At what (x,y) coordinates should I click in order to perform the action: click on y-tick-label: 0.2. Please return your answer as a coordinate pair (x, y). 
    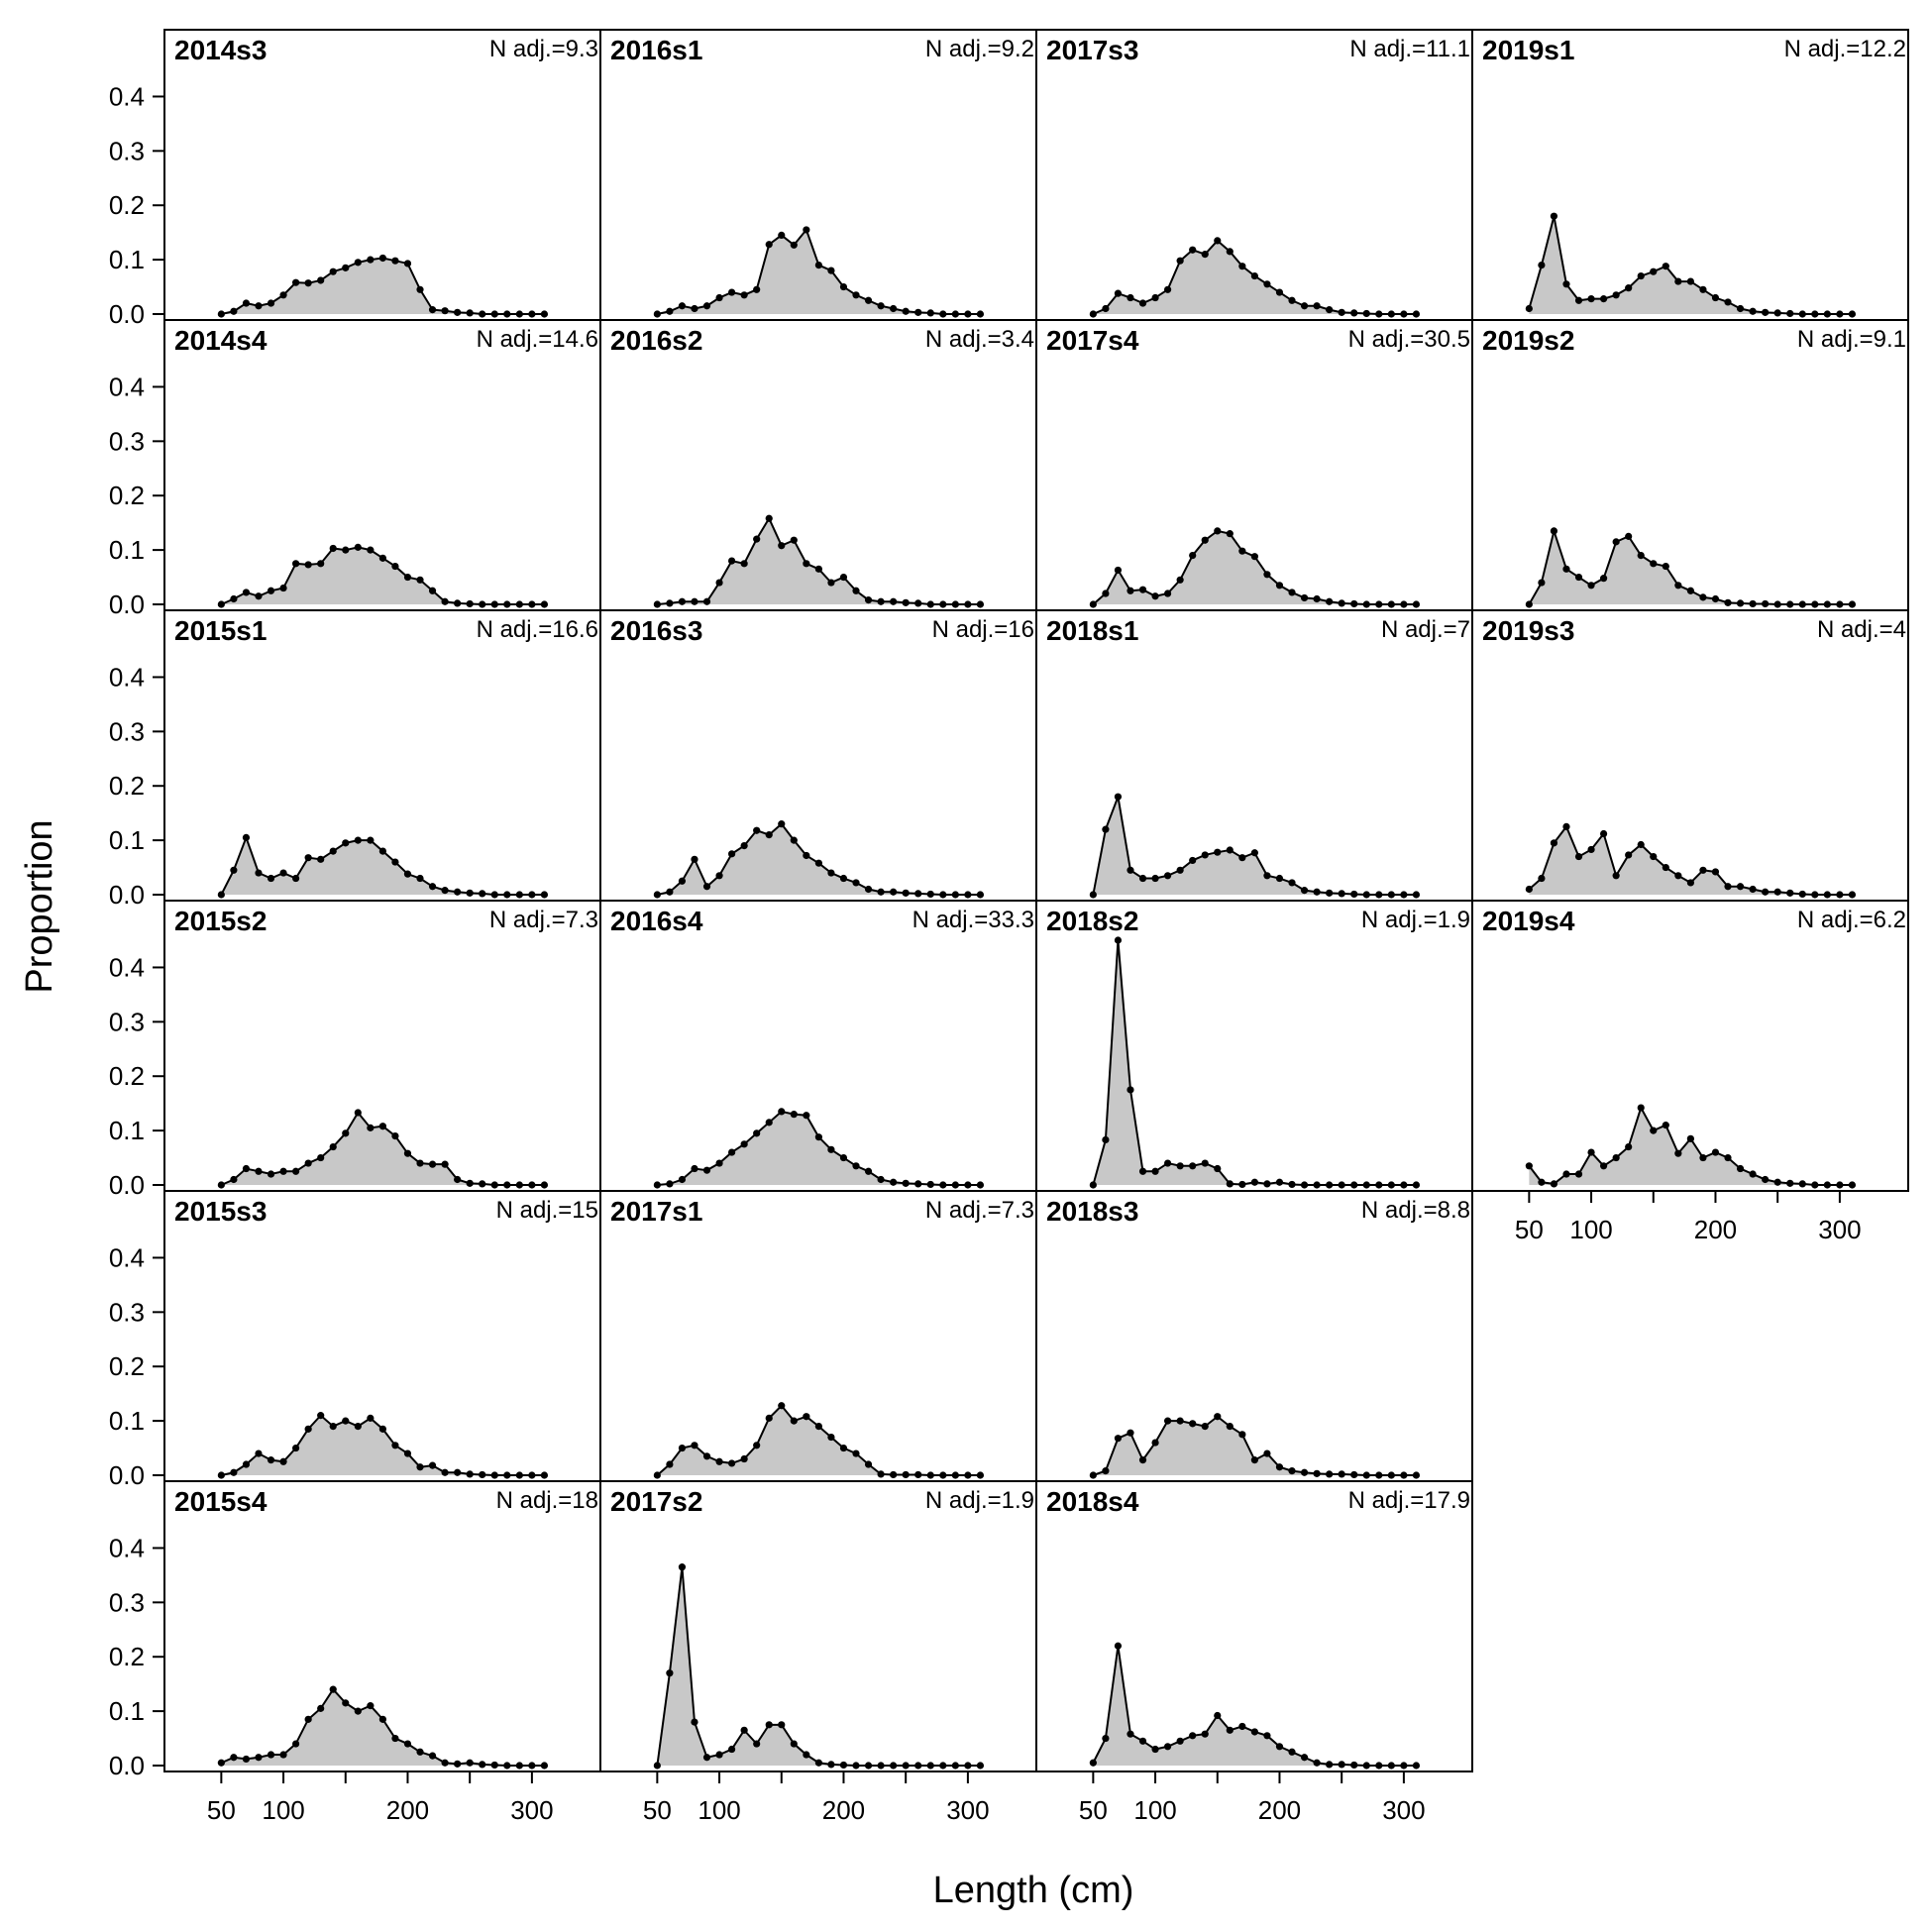
    Looking at the image, I should click on (127, 1076).